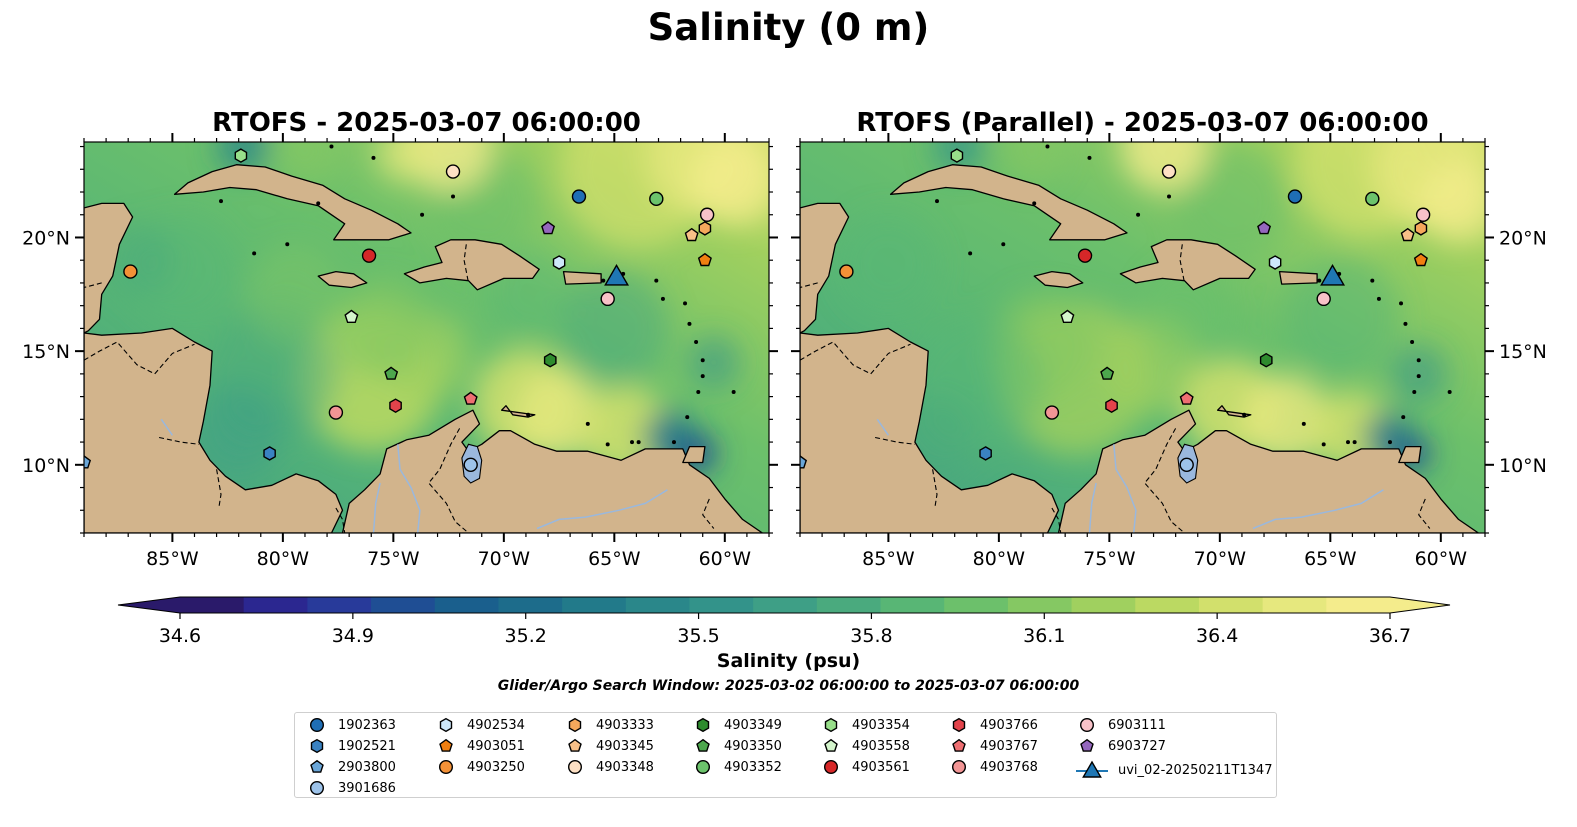 The image size is (1577, 827). Describe the element at coordinates (1390, 636) in the screenshot. I see `colorbar-tick-label: 36.7` at that location.